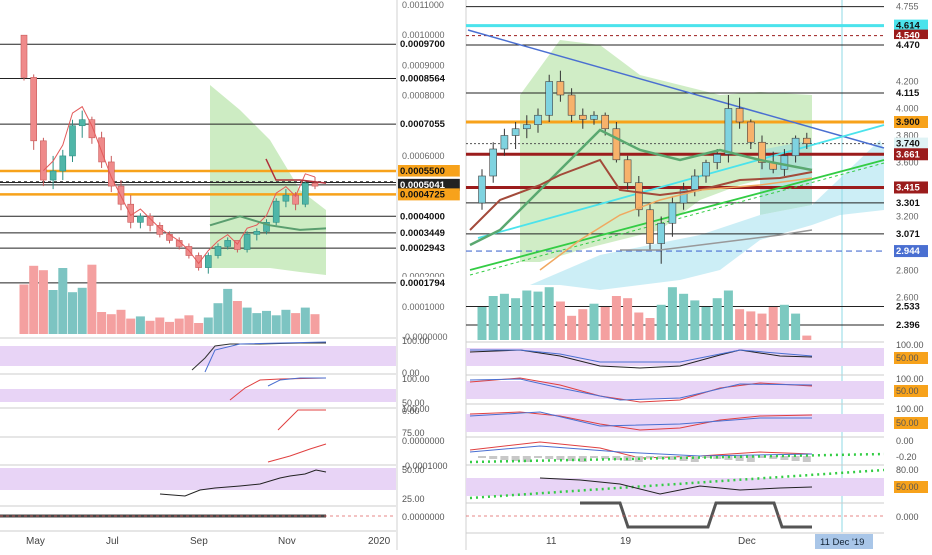  Describe the element at coordinates (844, 541) in the screenshot. I see `right-x-highlight-box` at that location.